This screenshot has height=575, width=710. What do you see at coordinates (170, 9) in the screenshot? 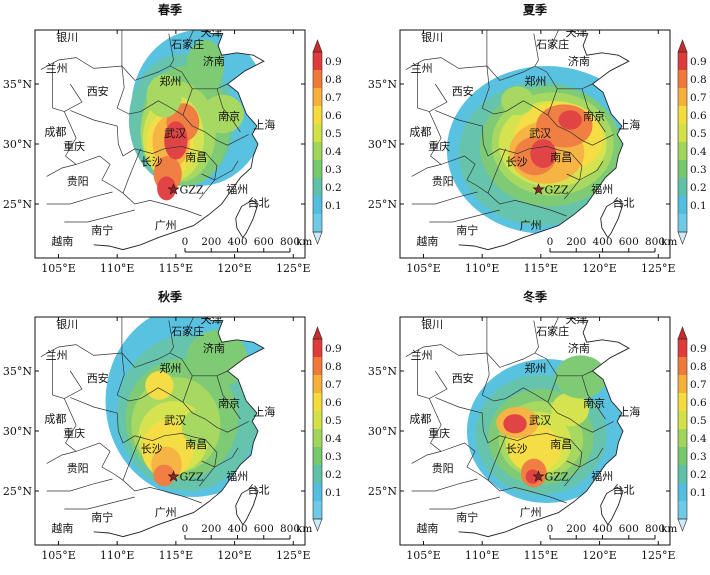
I see `panel-title: 春季` at bounding box center [170, 9].